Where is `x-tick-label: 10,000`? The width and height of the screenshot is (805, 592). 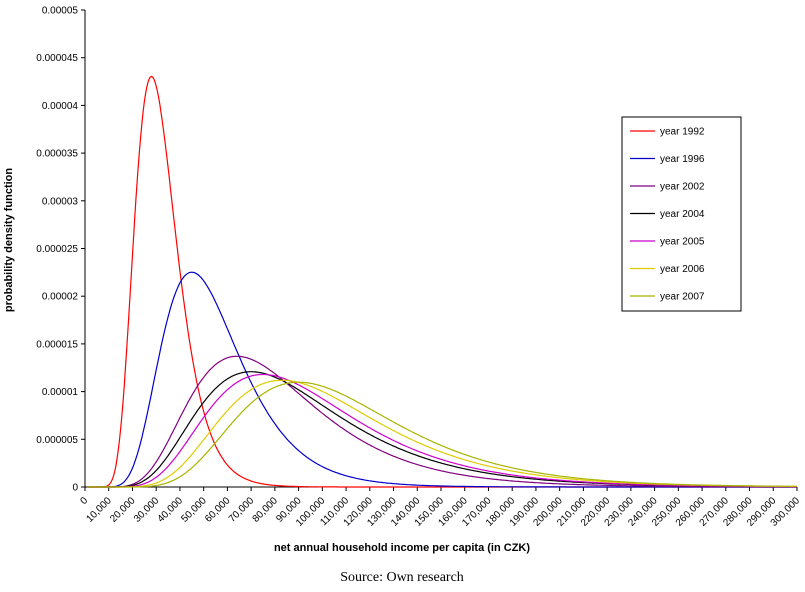
x-tick-label: 10,000 is located at coordinates (99, 510).